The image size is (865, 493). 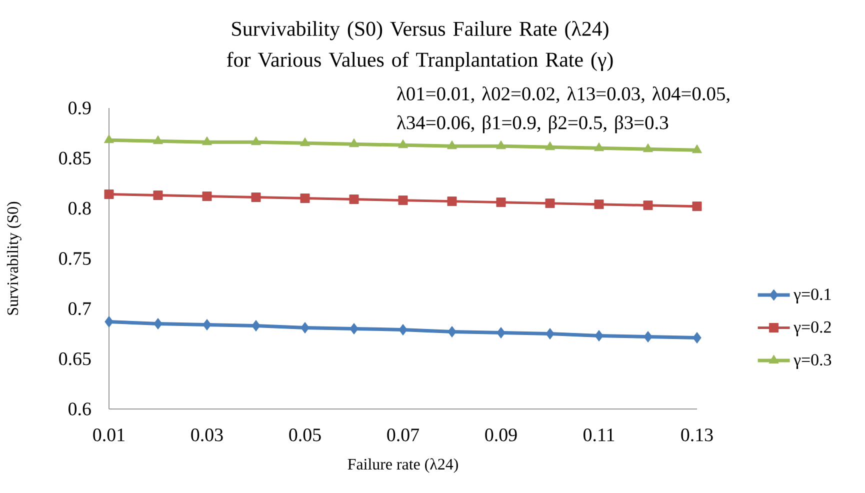 I want to click on x-tick-label: 0.11, so click(x=599, y=435).